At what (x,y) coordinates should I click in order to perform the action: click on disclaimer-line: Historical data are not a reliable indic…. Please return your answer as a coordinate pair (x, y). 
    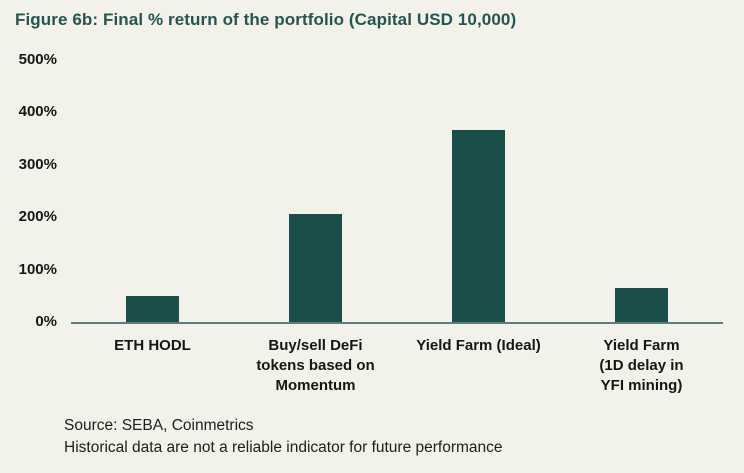
    Looking at the image, I should click on (283, 447).